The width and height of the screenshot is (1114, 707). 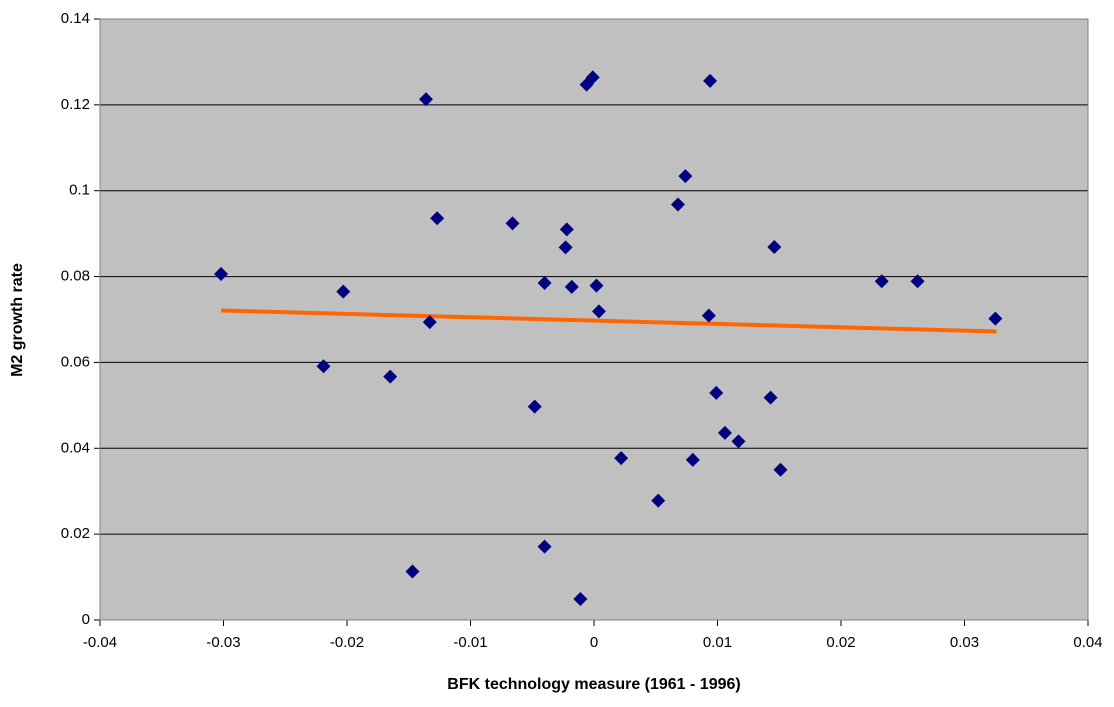 I want to click on trendline, so click(x=608, y=321).